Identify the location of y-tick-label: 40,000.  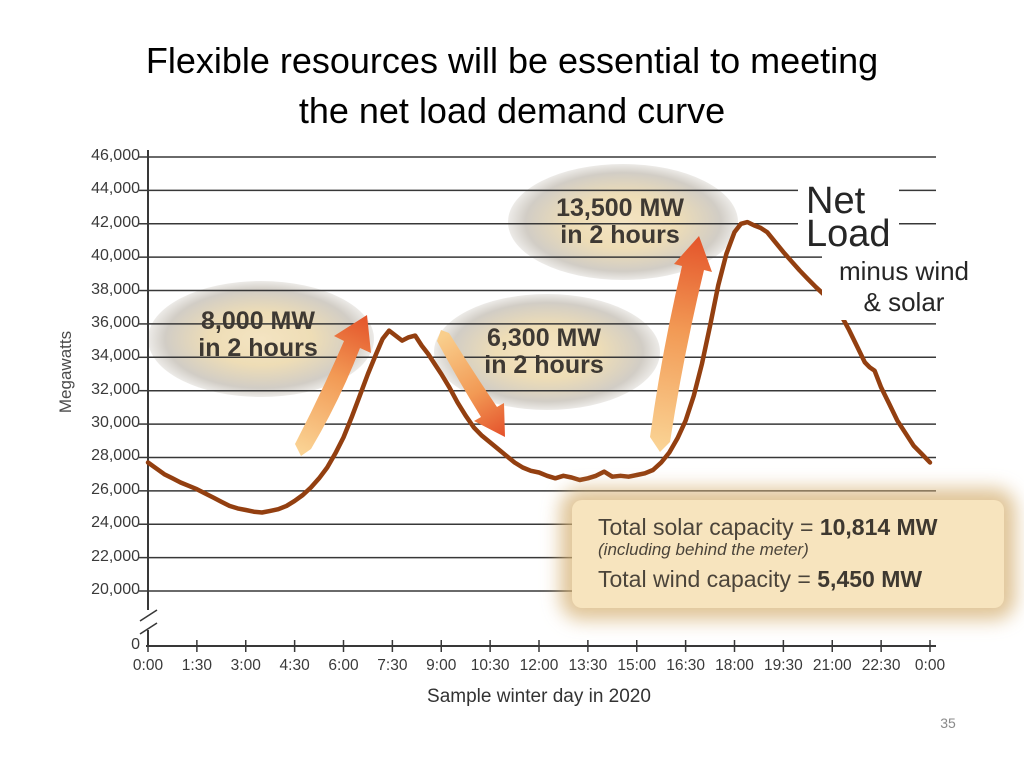
(115, 256).